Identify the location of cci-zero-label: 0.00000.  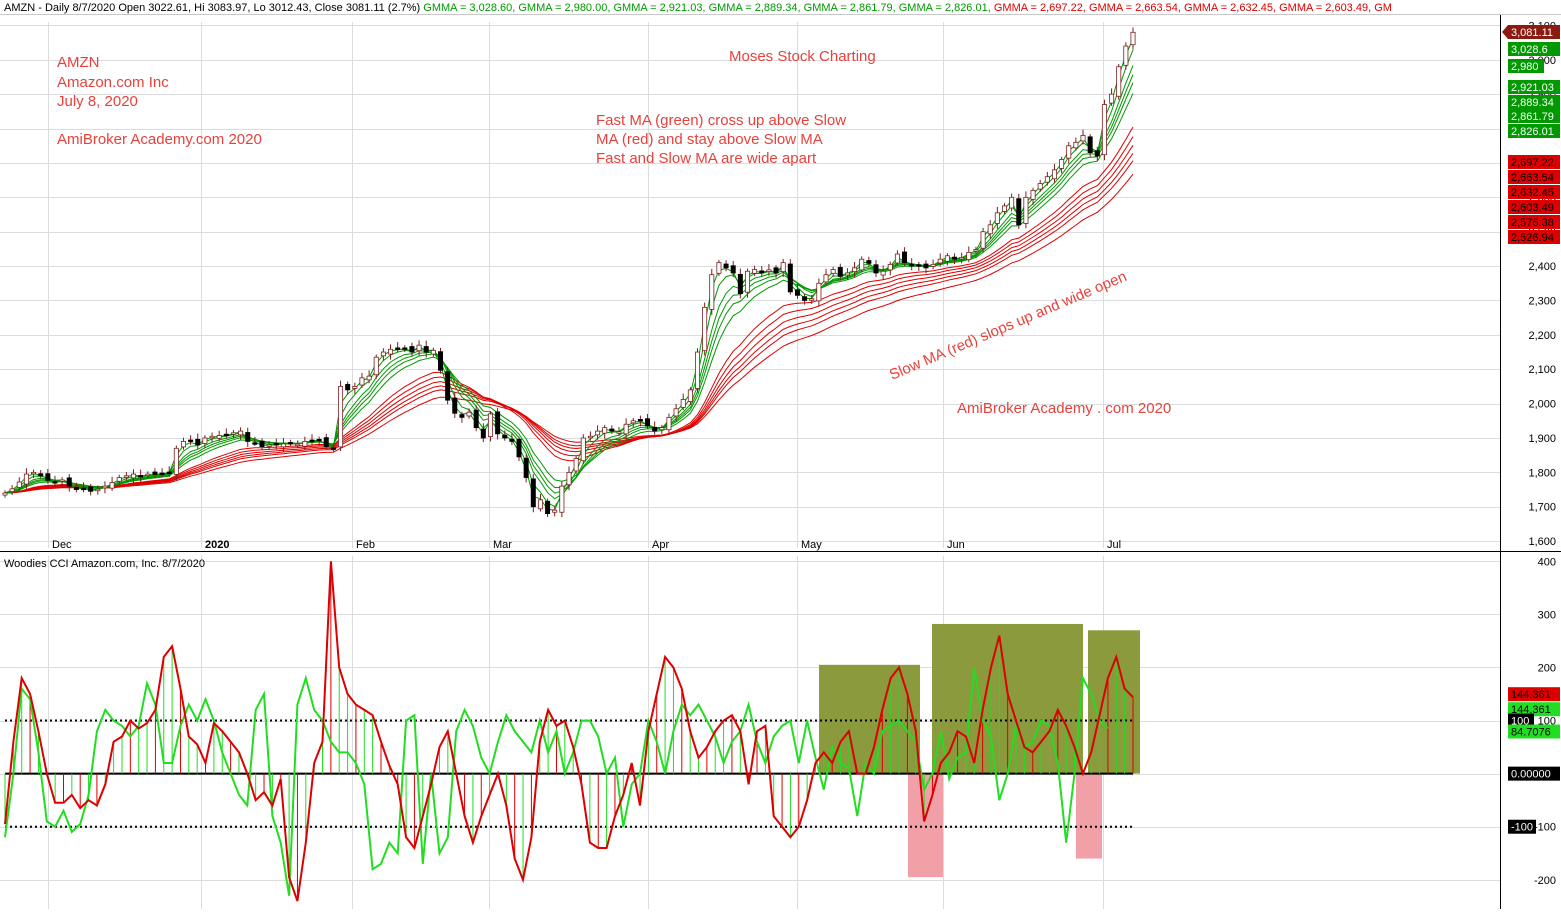
(1531, 775).